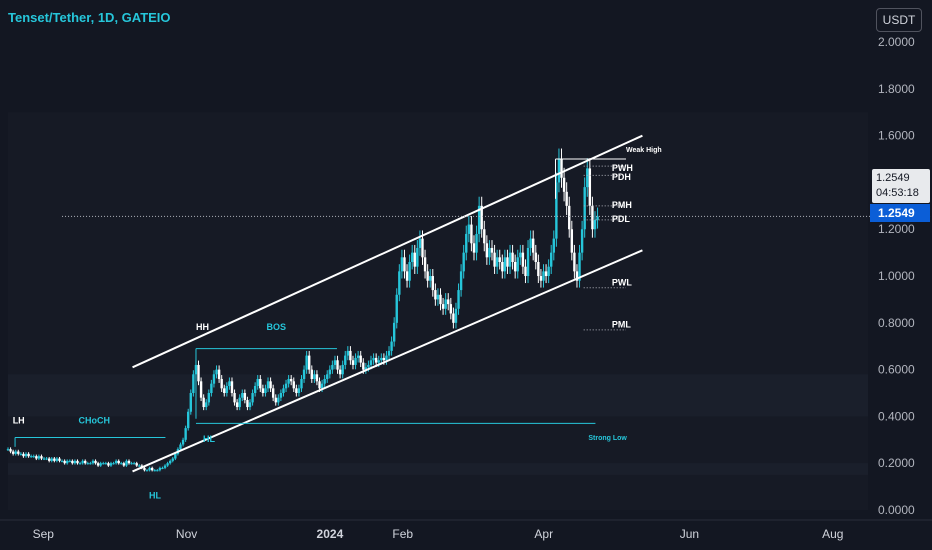 The image size is (932, 550). Describe the element at coordinates (896, 229) in the screenshot. I see `y-tick-label: 1.2000` at that location.